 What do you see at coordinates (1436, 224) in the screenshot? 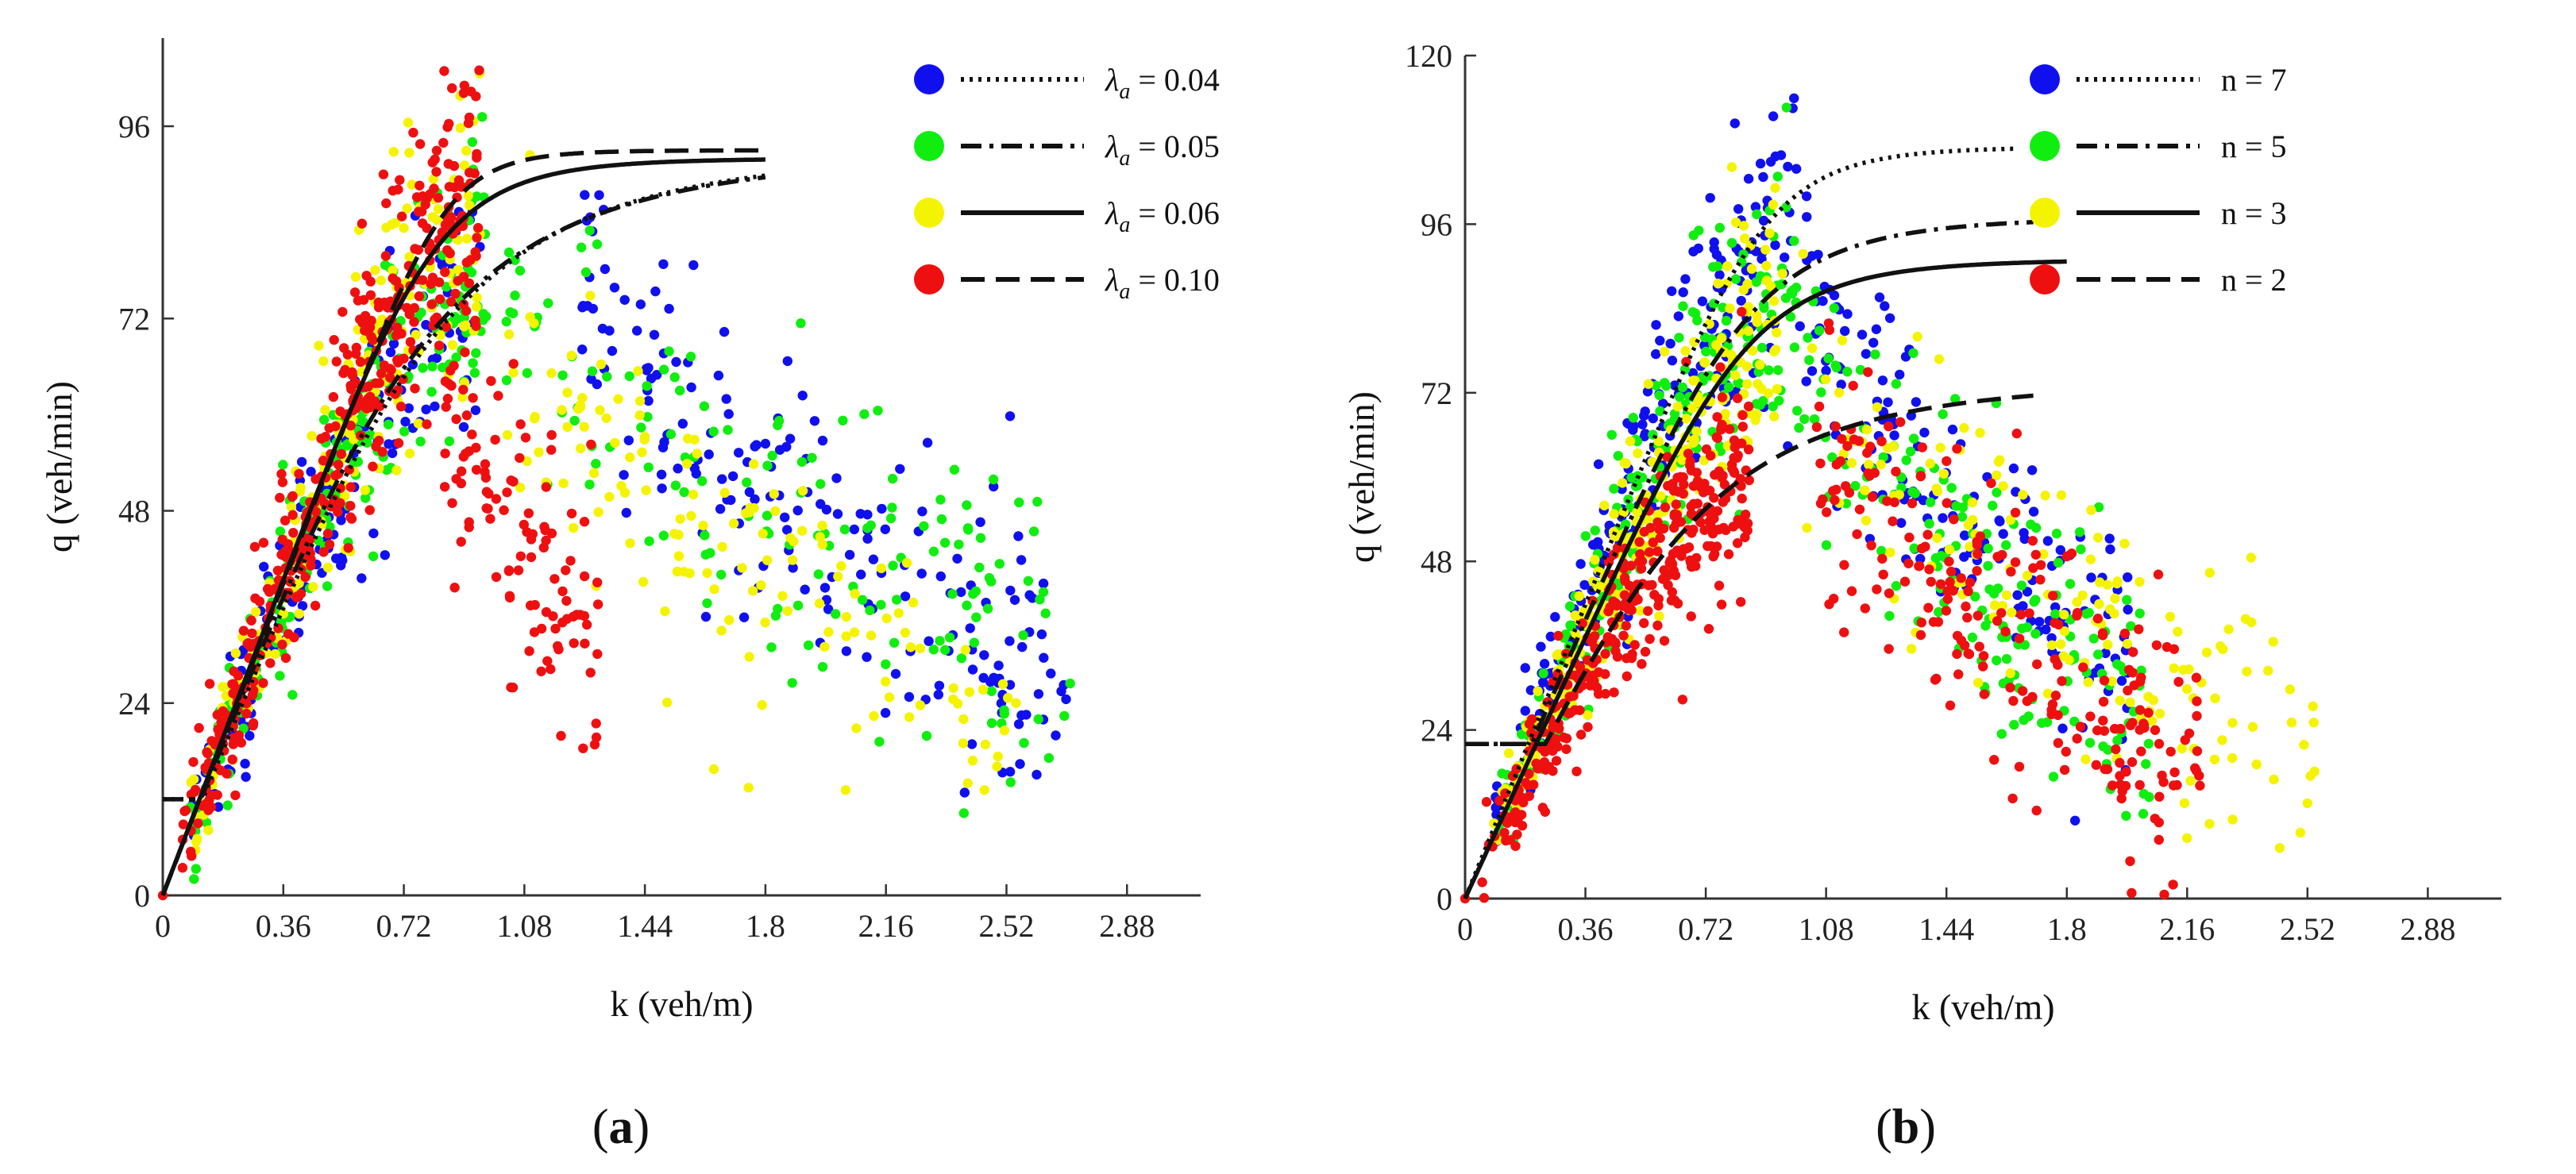
I see `y-tick-label: 96` at bounding box center [1436, 224].